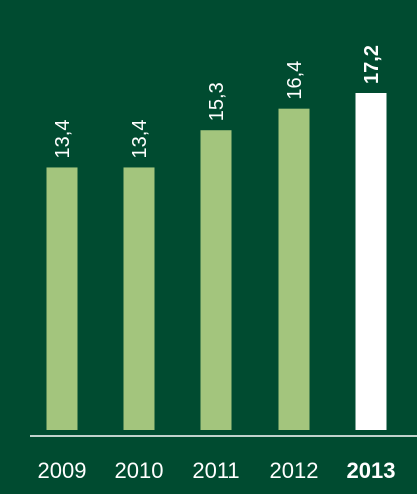  What do you see at coordinates (294, 269) in the screenshot?
I see `bar-2012` at bounding box center [294, 269].